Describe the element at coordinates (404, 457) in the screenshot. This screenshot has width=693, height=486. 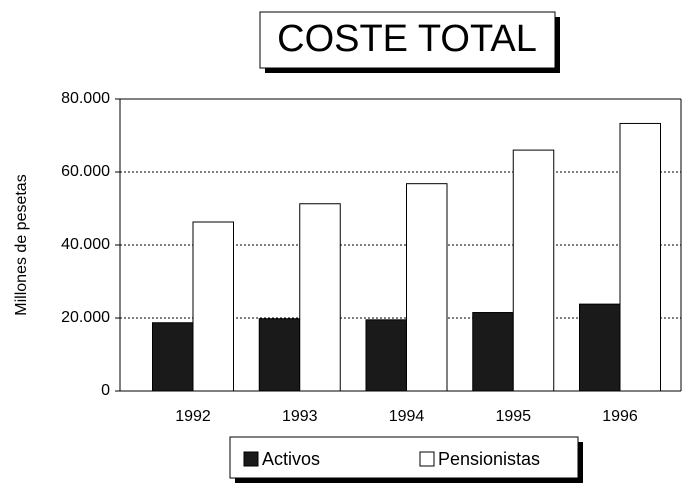
I see `legend-box` at that location.